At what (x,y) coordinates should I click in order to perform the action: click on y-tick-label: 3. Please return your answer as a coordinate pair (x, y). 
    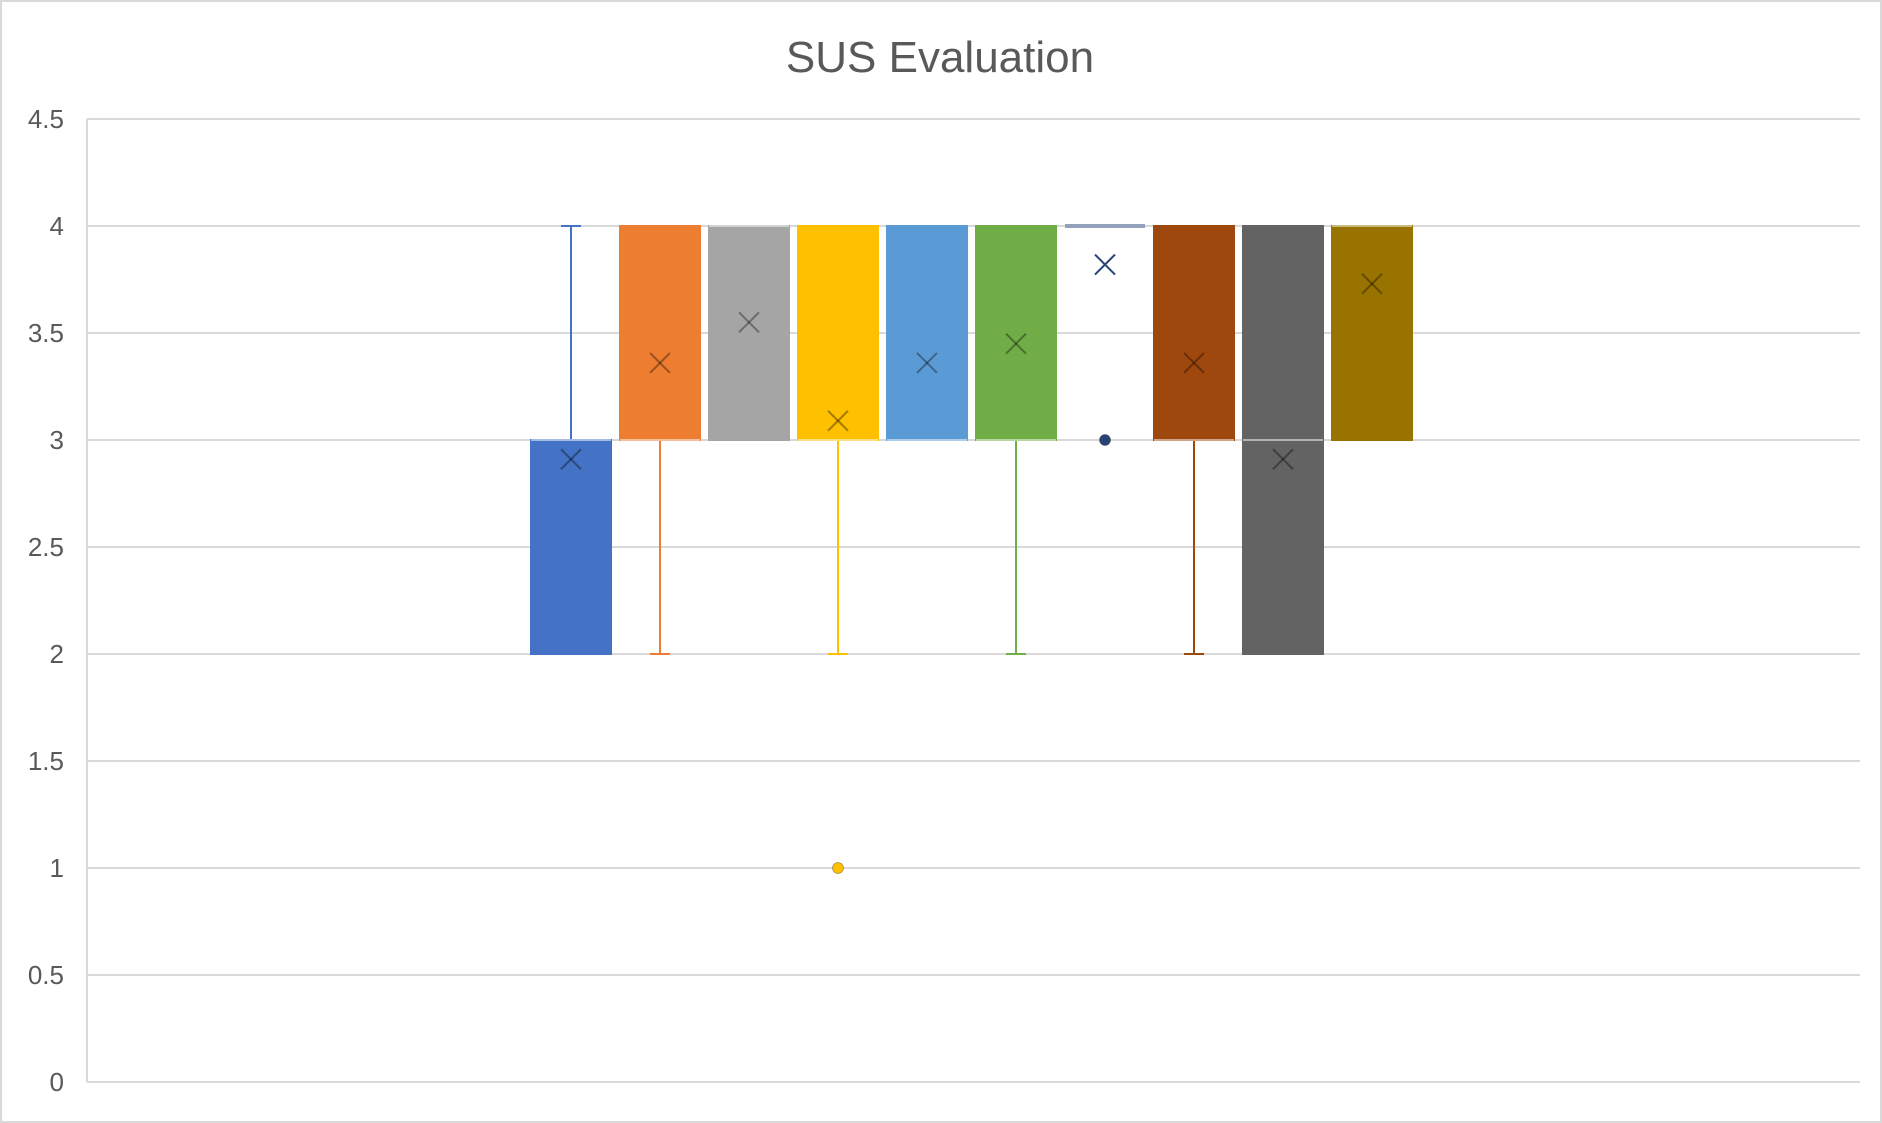
    Looking at the image, I should click on (57, 440).